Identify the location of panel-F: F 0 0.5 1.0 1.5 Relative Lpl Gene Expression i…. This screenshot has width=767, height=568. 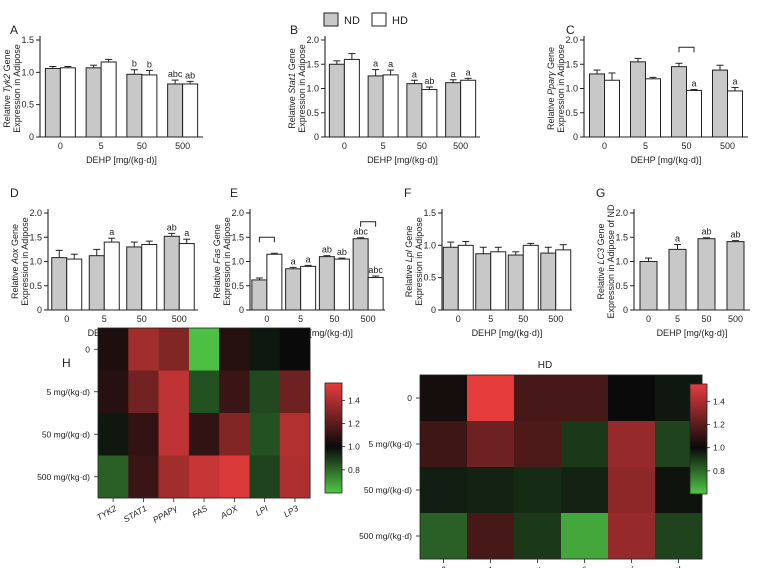
(488, 262).